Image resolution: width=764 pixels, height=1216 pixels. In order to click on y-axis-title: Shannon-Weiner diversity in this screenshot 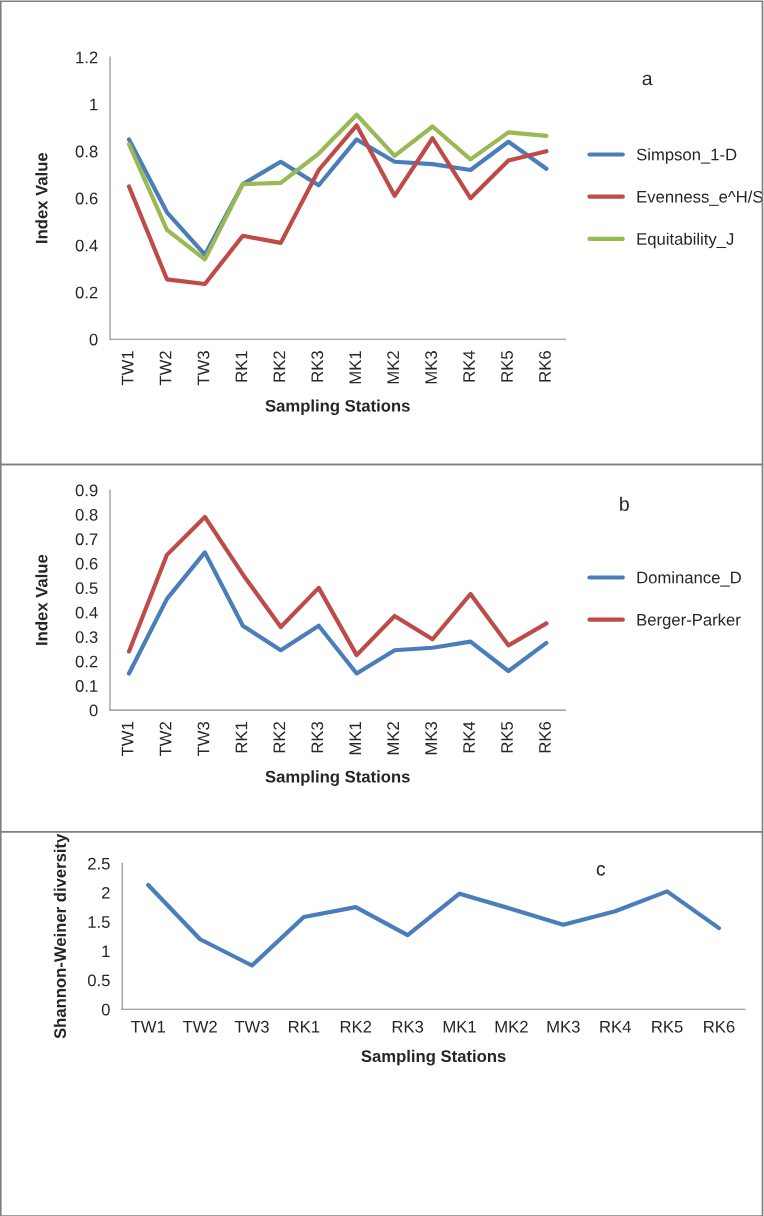, I will do `click(61, 936)`.